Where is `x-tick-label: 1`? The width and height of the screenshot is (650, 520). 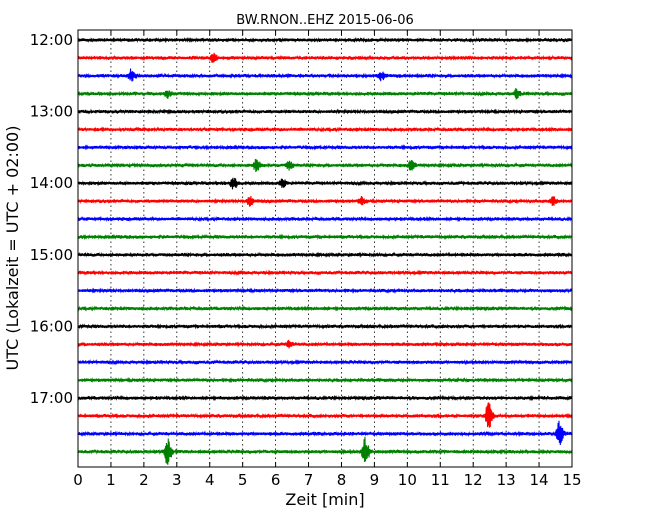
x-tick-label: 1 is located at coordinates (111, 480).